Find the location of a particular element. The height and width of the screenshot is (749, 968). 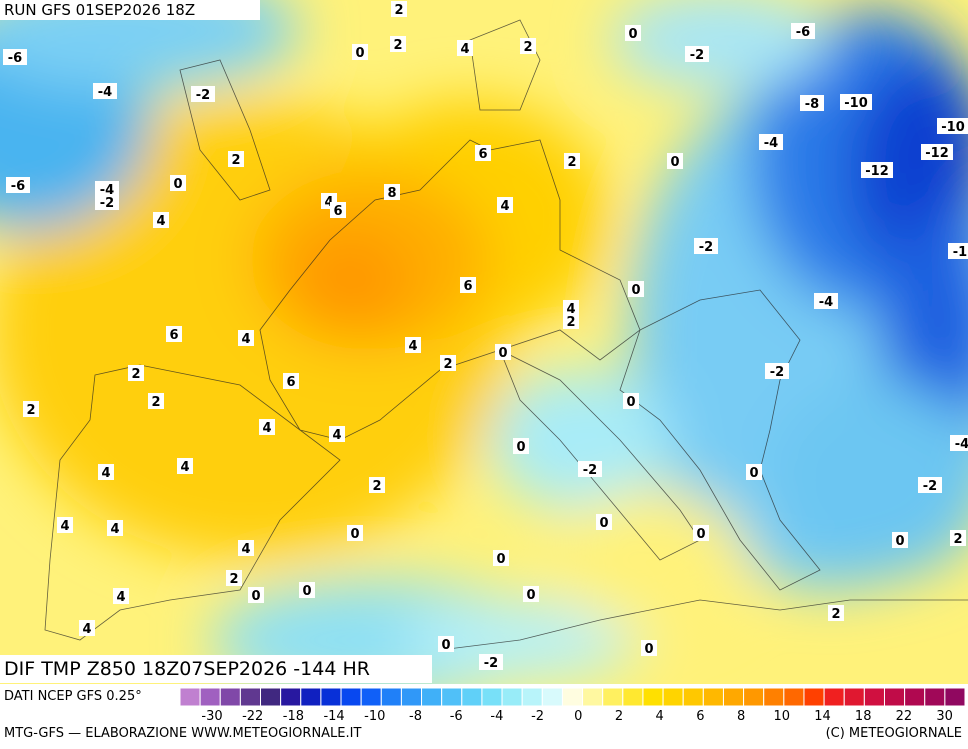

contour-label: -6 is located at coordinates (803, 32).